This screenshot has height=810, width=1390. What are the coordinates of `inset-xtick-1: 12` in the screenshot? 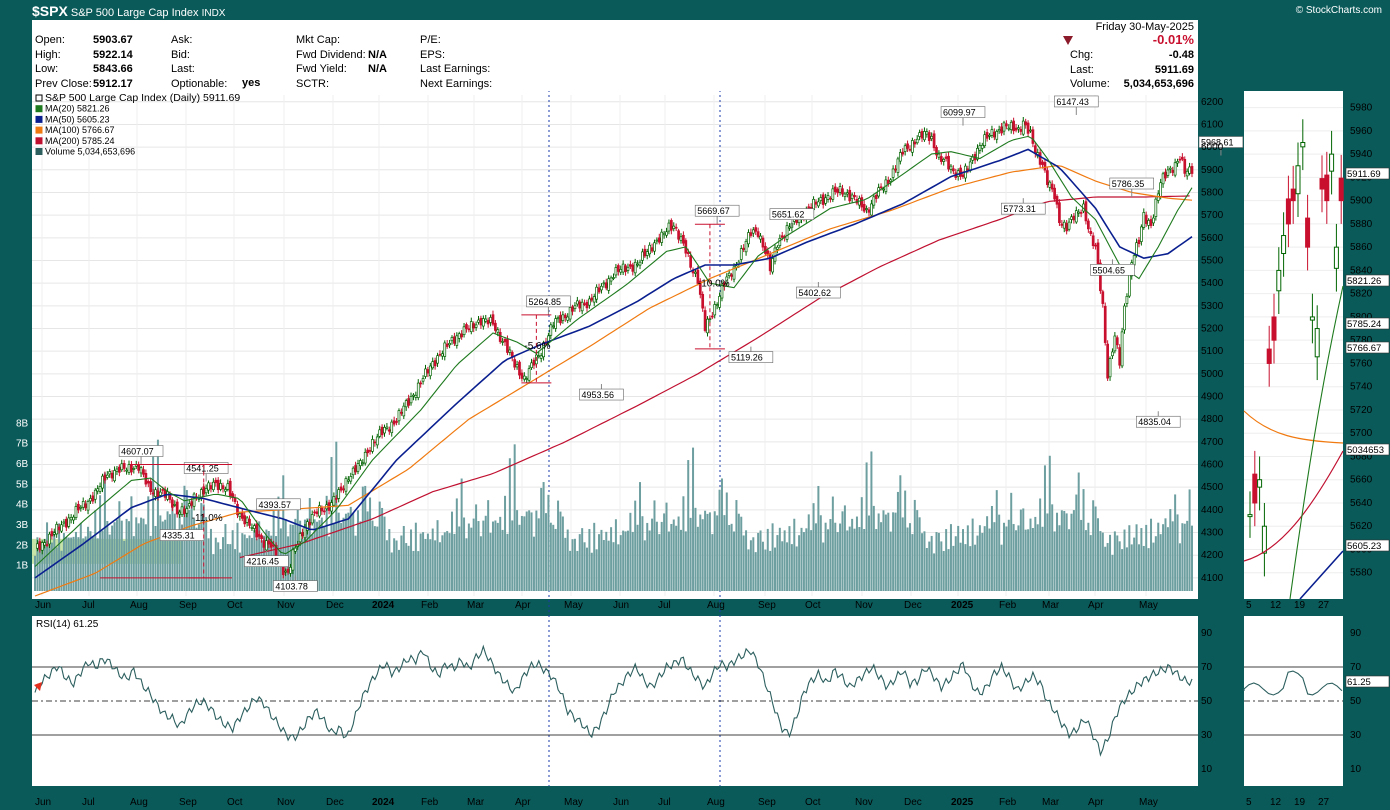 It's located at (1276, 605).